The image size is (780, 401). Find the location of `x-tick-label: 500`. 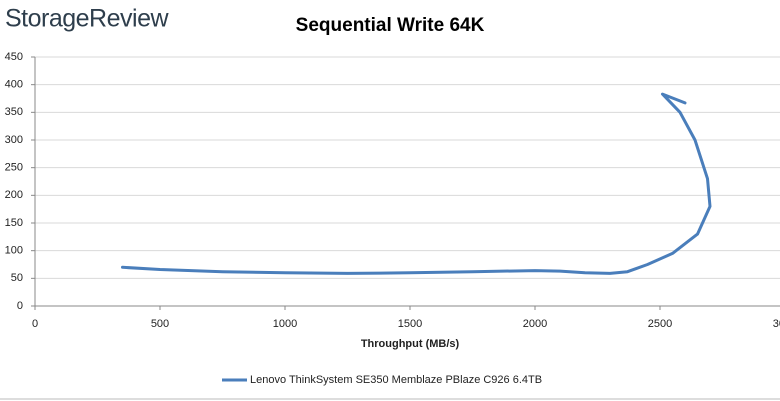

x-tick-label: 500 is located at coordinates (160, 324).